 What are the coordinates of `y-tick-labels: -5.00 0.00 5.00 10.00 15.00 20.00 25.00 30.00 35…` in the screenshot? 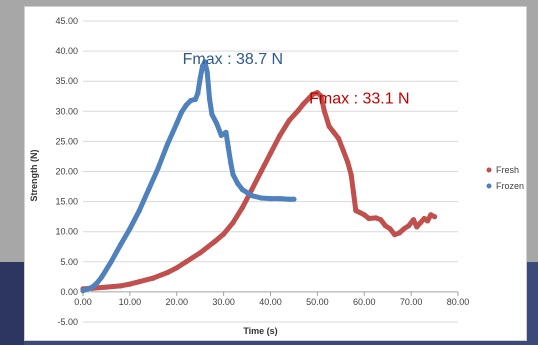 It's located at (66, 171).